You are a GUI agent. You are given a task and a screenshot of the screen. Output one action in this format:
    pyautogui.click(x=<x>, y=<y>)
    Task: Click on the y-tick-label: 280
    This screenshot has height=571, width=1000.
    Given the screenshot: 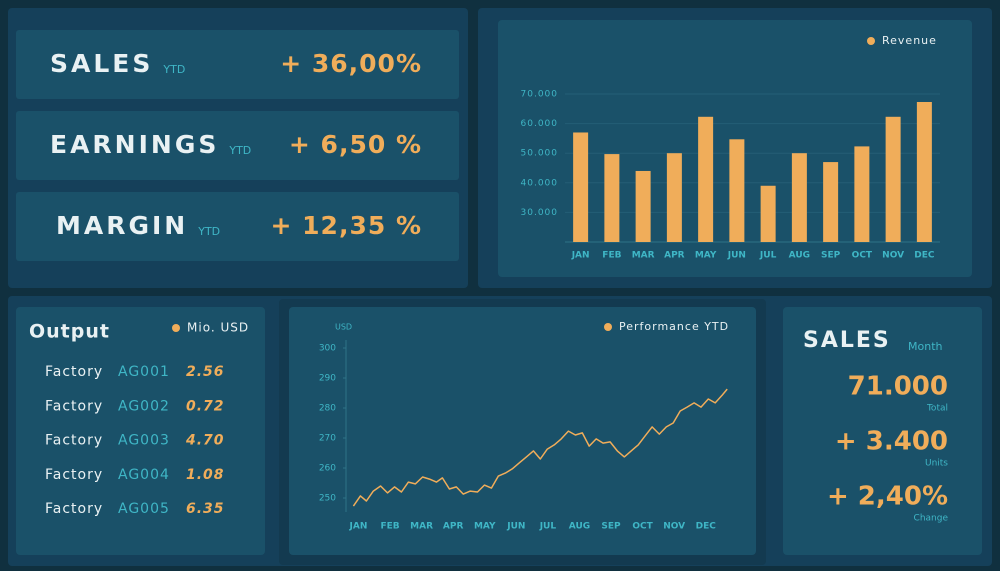 What is the action you would take?
    pyautogui.click(x=327, y=409)
    